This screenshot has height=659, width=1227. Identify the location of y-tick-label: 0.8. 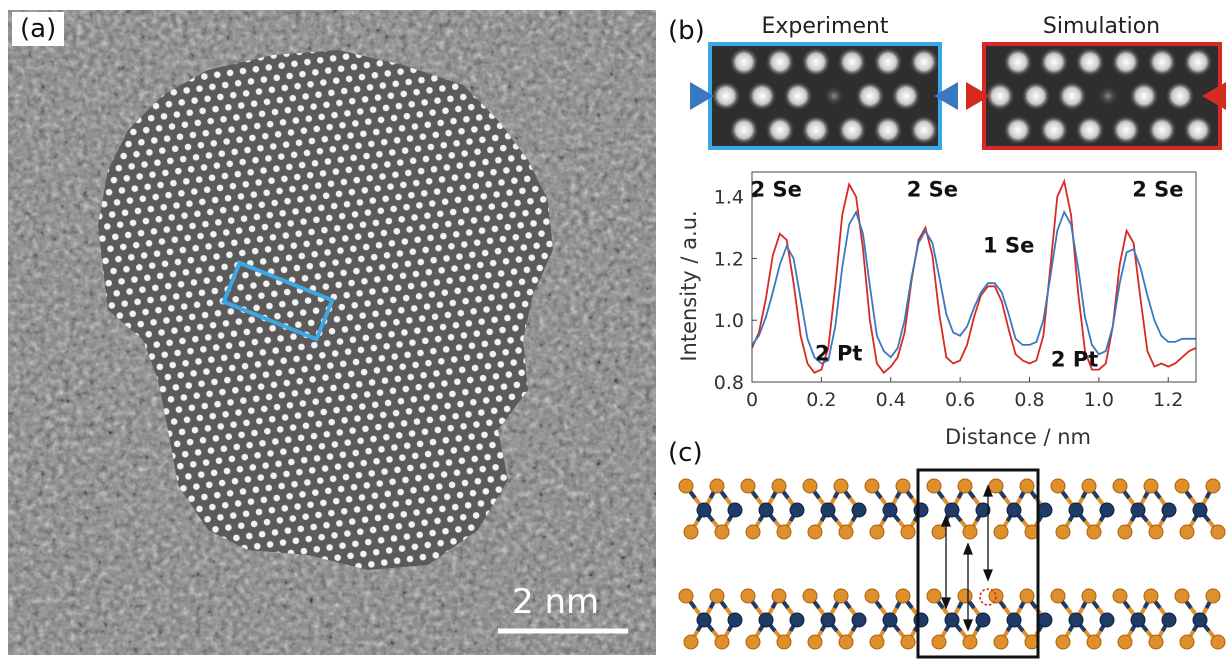
(729, 383).